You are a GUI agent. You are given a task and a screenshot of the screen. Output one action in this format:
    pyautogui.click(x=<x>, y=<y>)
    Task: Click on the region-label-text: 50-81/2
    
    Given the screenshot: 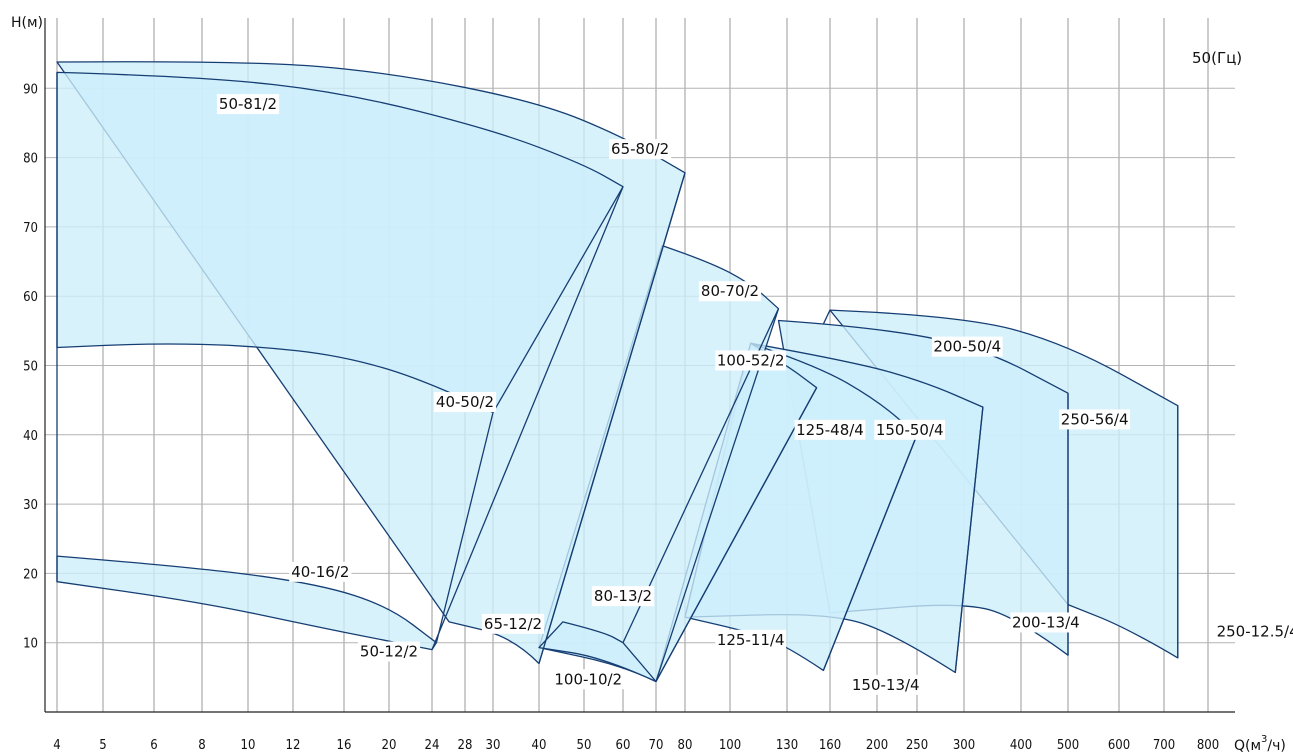 What is the action you would take?
    pyautogui.click(x=248, y=104)
    